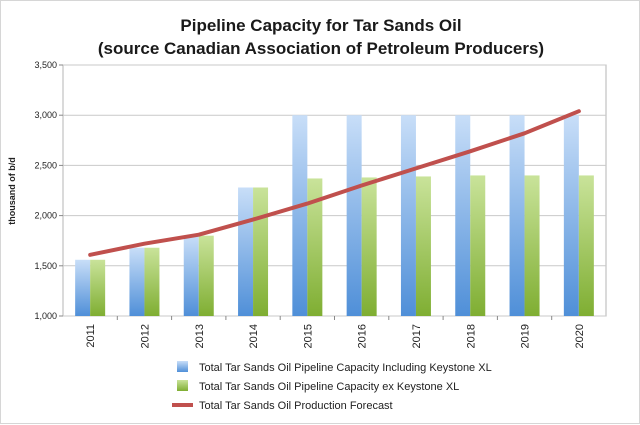 The width and height of the screenshot is (640, 425). Describe the element at coordinates (580, 336) in the screenshot. I see `x-tick-label: 2020` at that location.